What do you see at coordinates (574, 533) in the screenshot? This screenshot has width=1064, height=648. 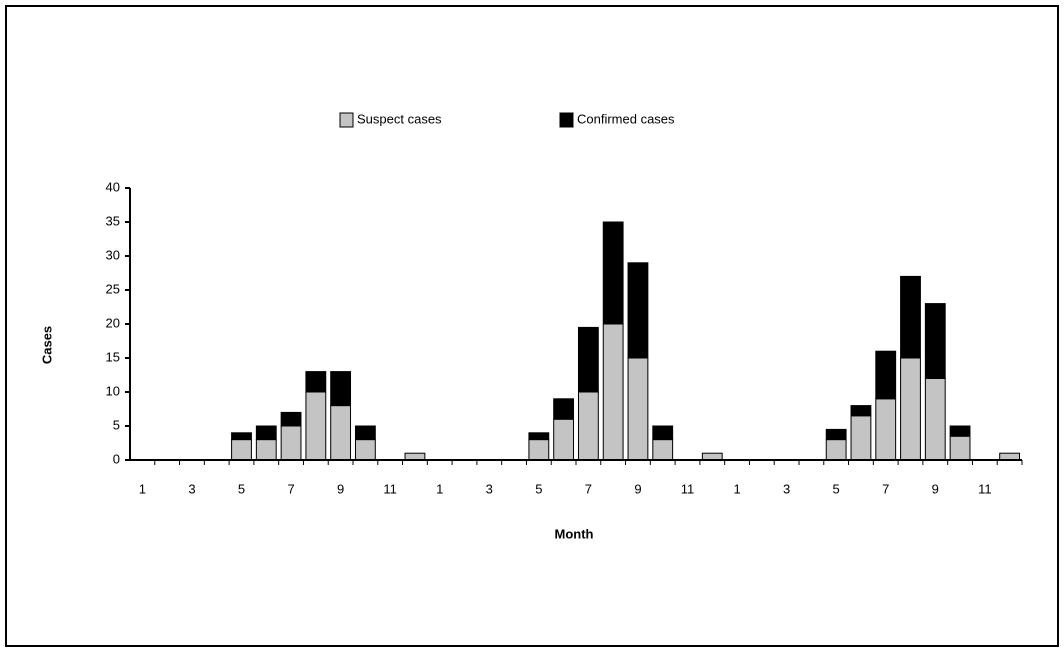 I see `x-axis-label: Month` at bounding box center [574, 533].